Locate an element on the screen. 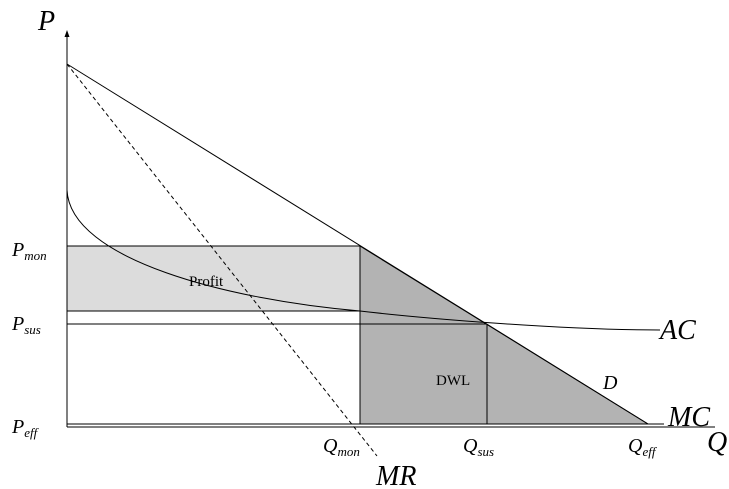 Image resolution: width=729 pixels, height=489 pixels. profit-region is located at coordinates (213, 278).